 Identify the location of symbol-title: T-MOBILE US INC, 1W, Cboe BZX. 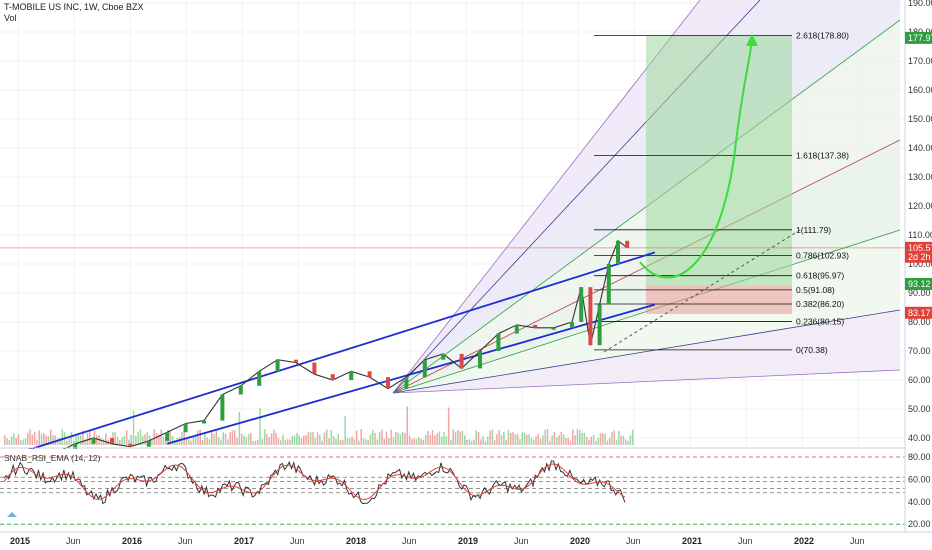
(74, 7).